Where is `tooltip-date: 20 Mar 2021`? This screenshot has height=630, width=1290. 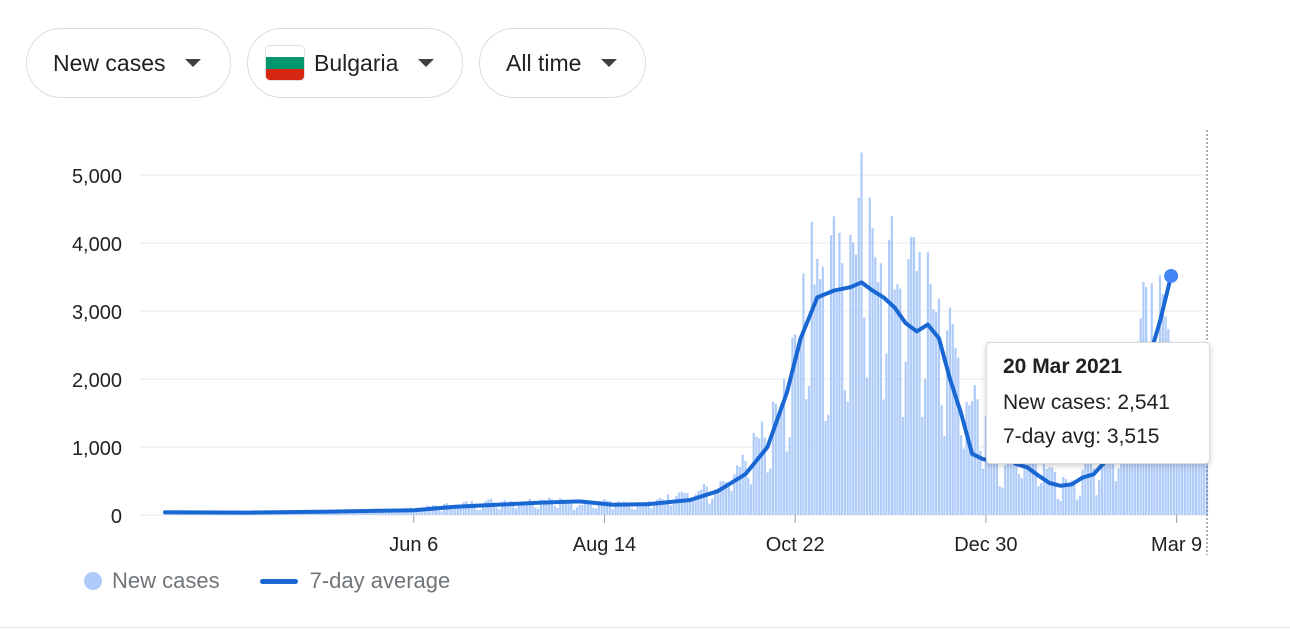 tooltip-date: 20 Mar 2021 is located at coordinates (1063, 366).